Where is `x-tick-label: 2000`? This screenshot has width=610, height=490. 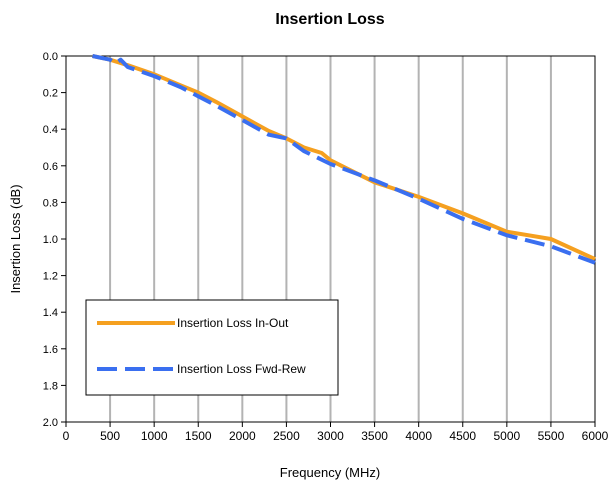 x-tick-label: 2000 is located at coordinates (242, 436).